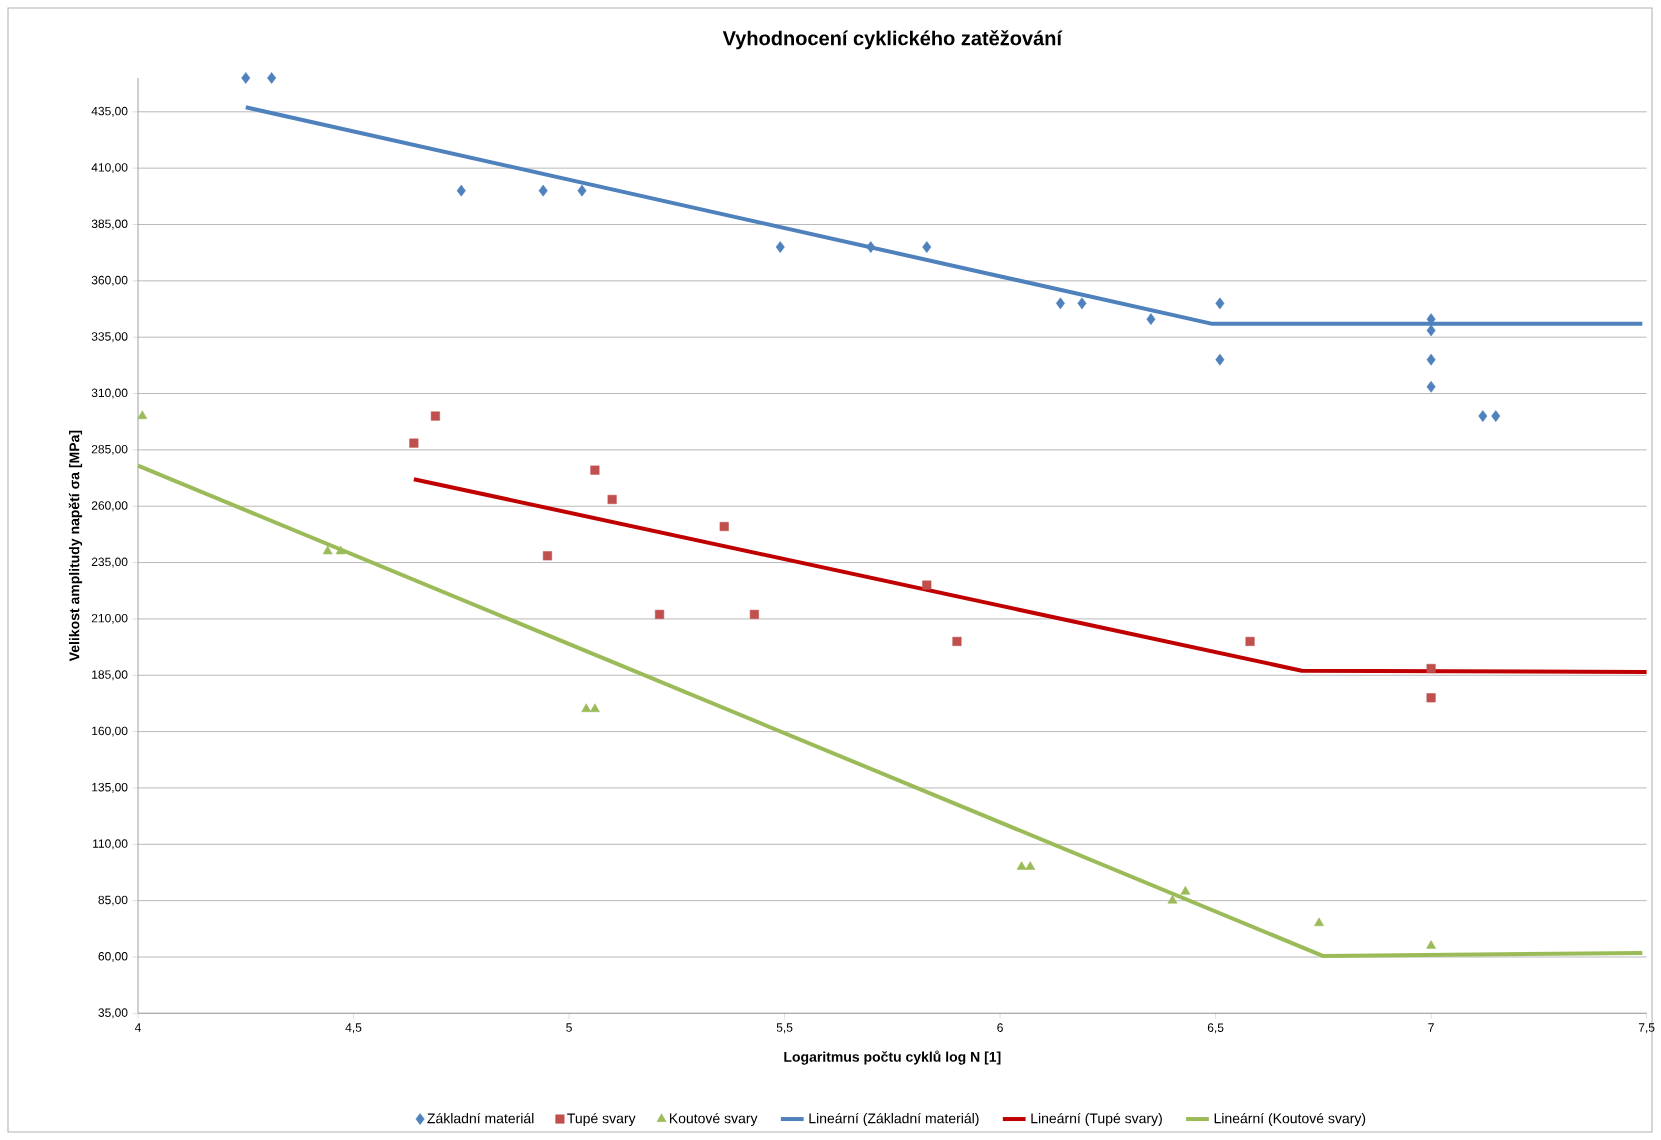  I want to click on y-tick-label: 335,00, so click(109, 337).